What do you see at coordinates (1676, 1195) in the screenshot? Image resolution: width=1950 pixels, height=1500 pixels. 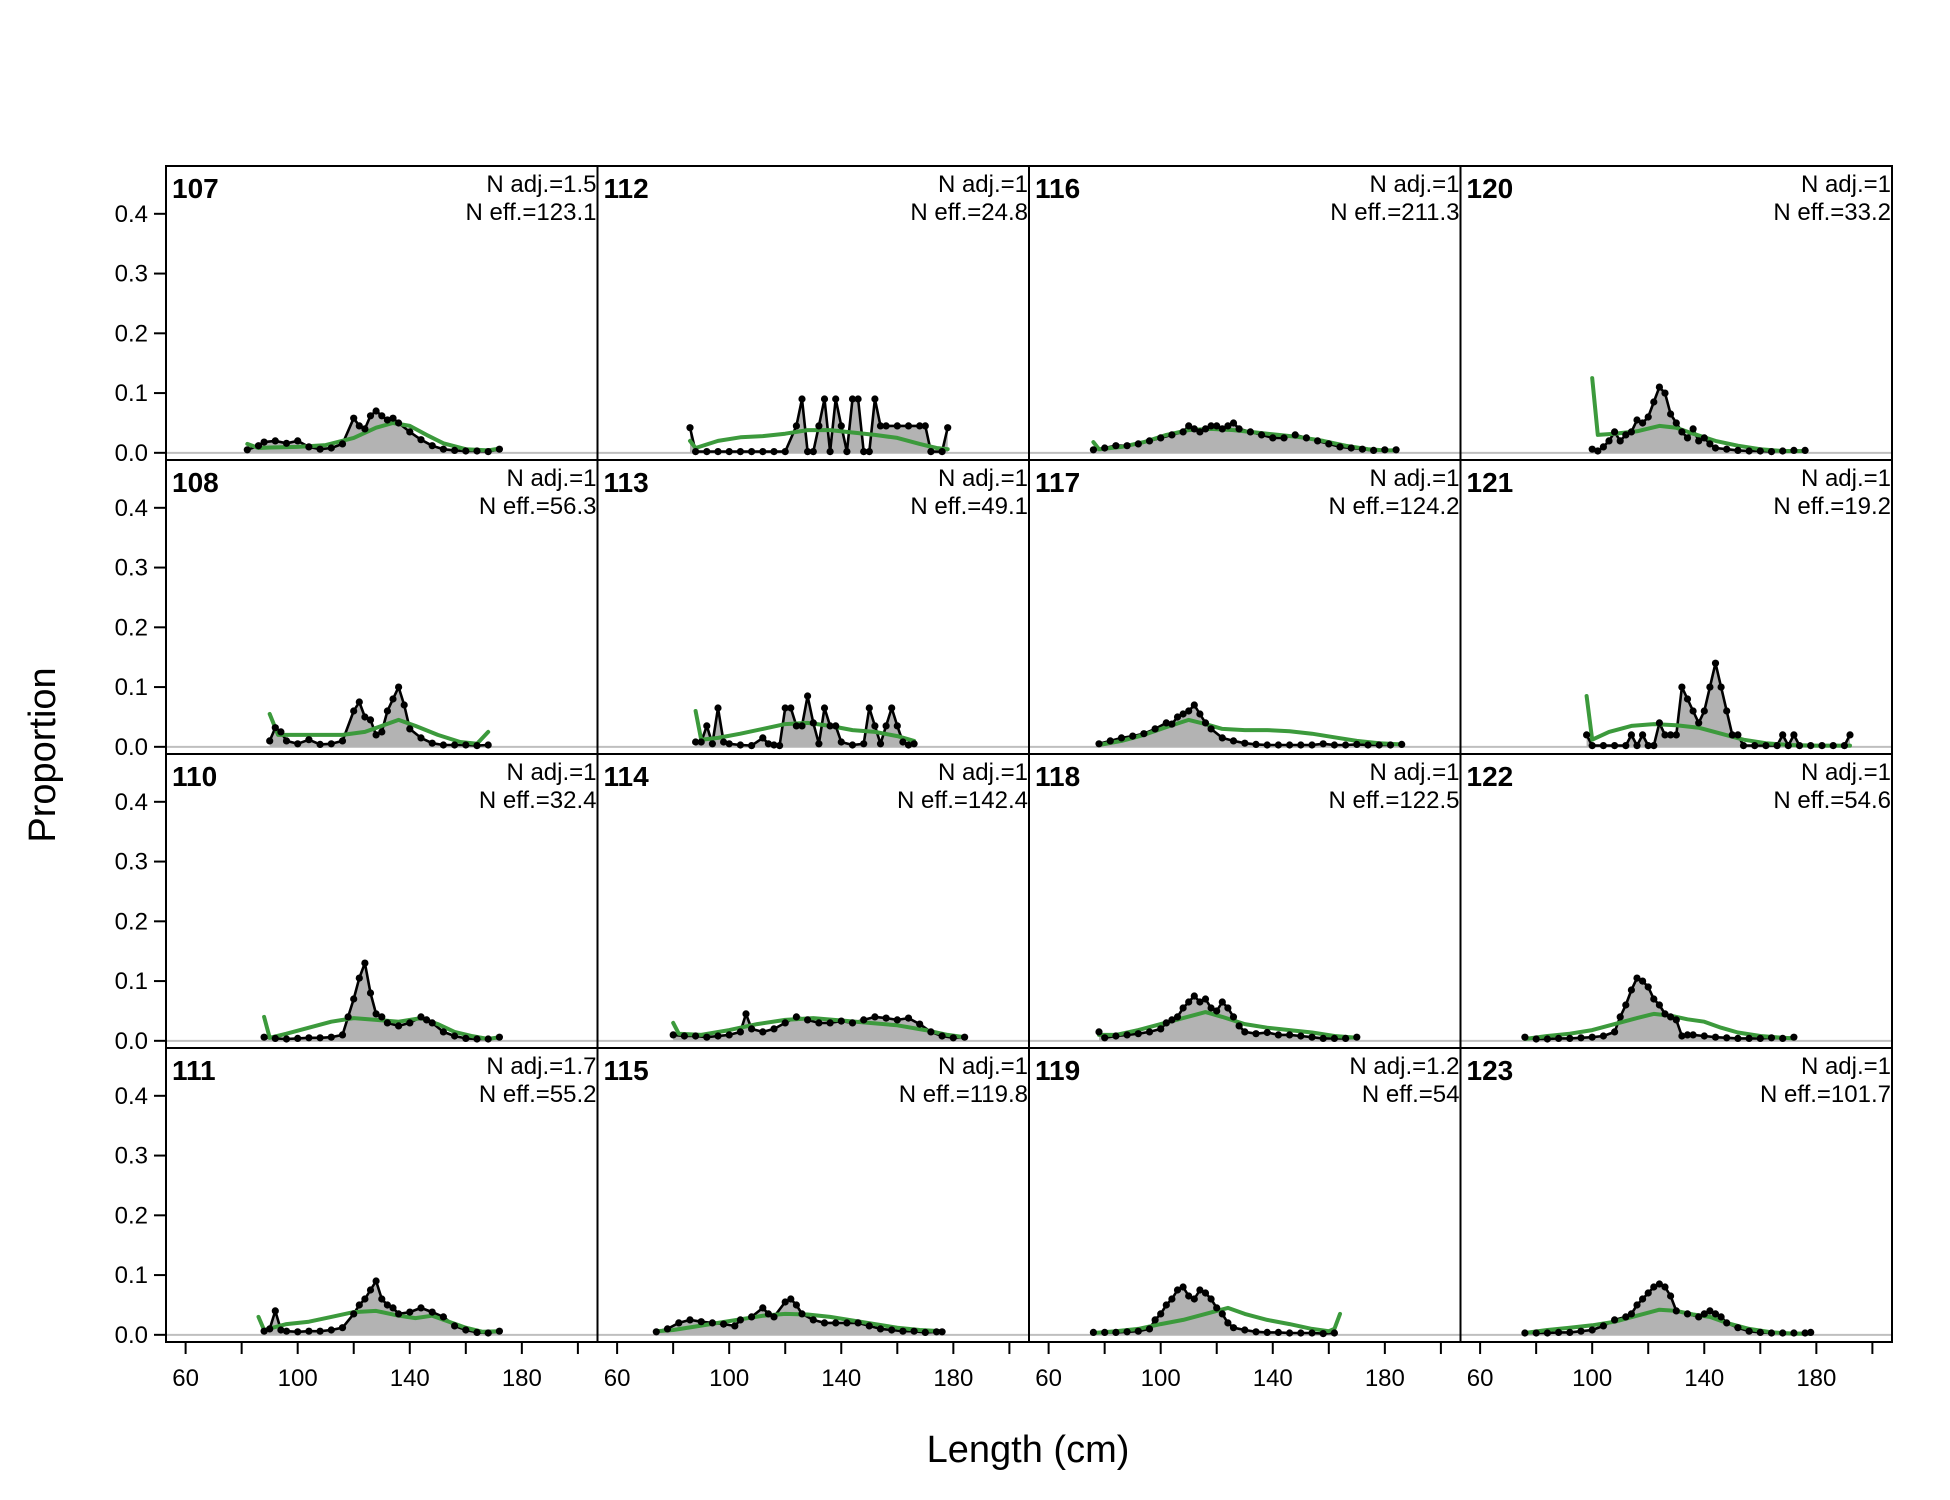 I see `panel-frame` at bounding box center [1676, 1195].